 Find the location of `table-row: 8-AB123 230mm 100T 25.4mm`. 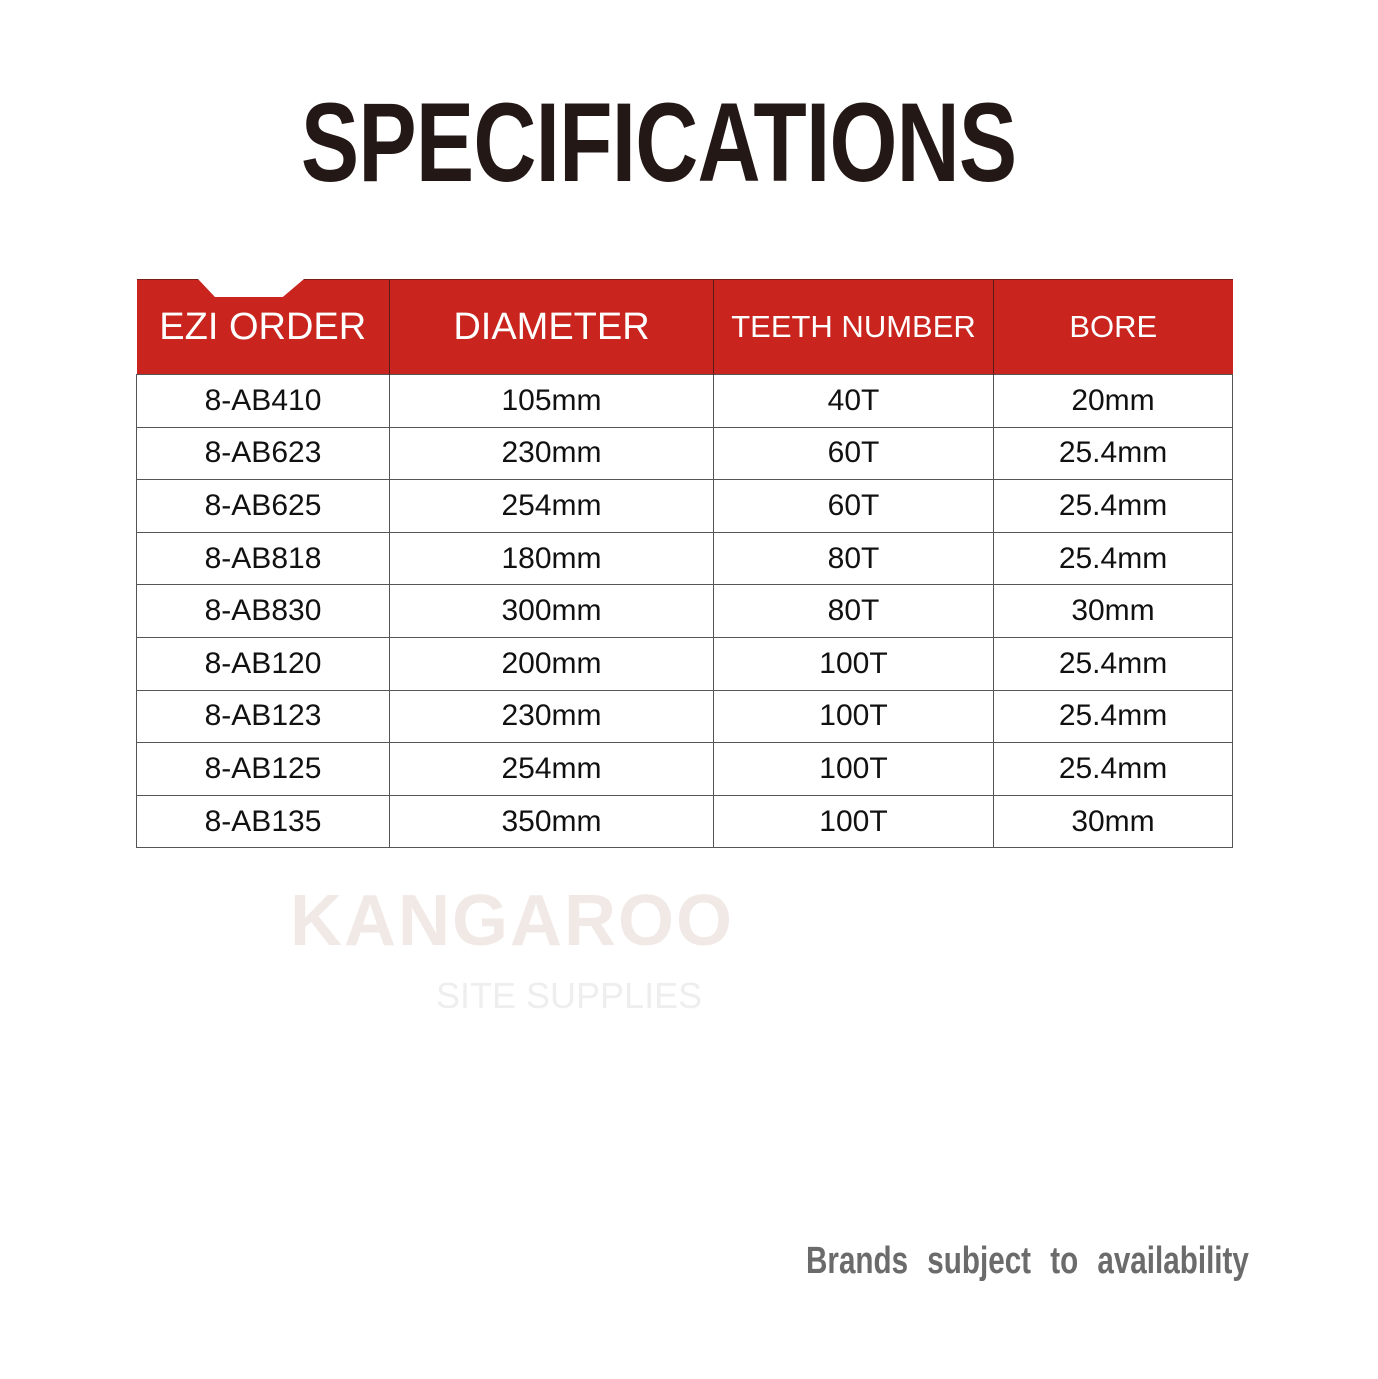

table-row: 8-AB123 230mm 100T 25.4mm is located at coordinates (684, 716).